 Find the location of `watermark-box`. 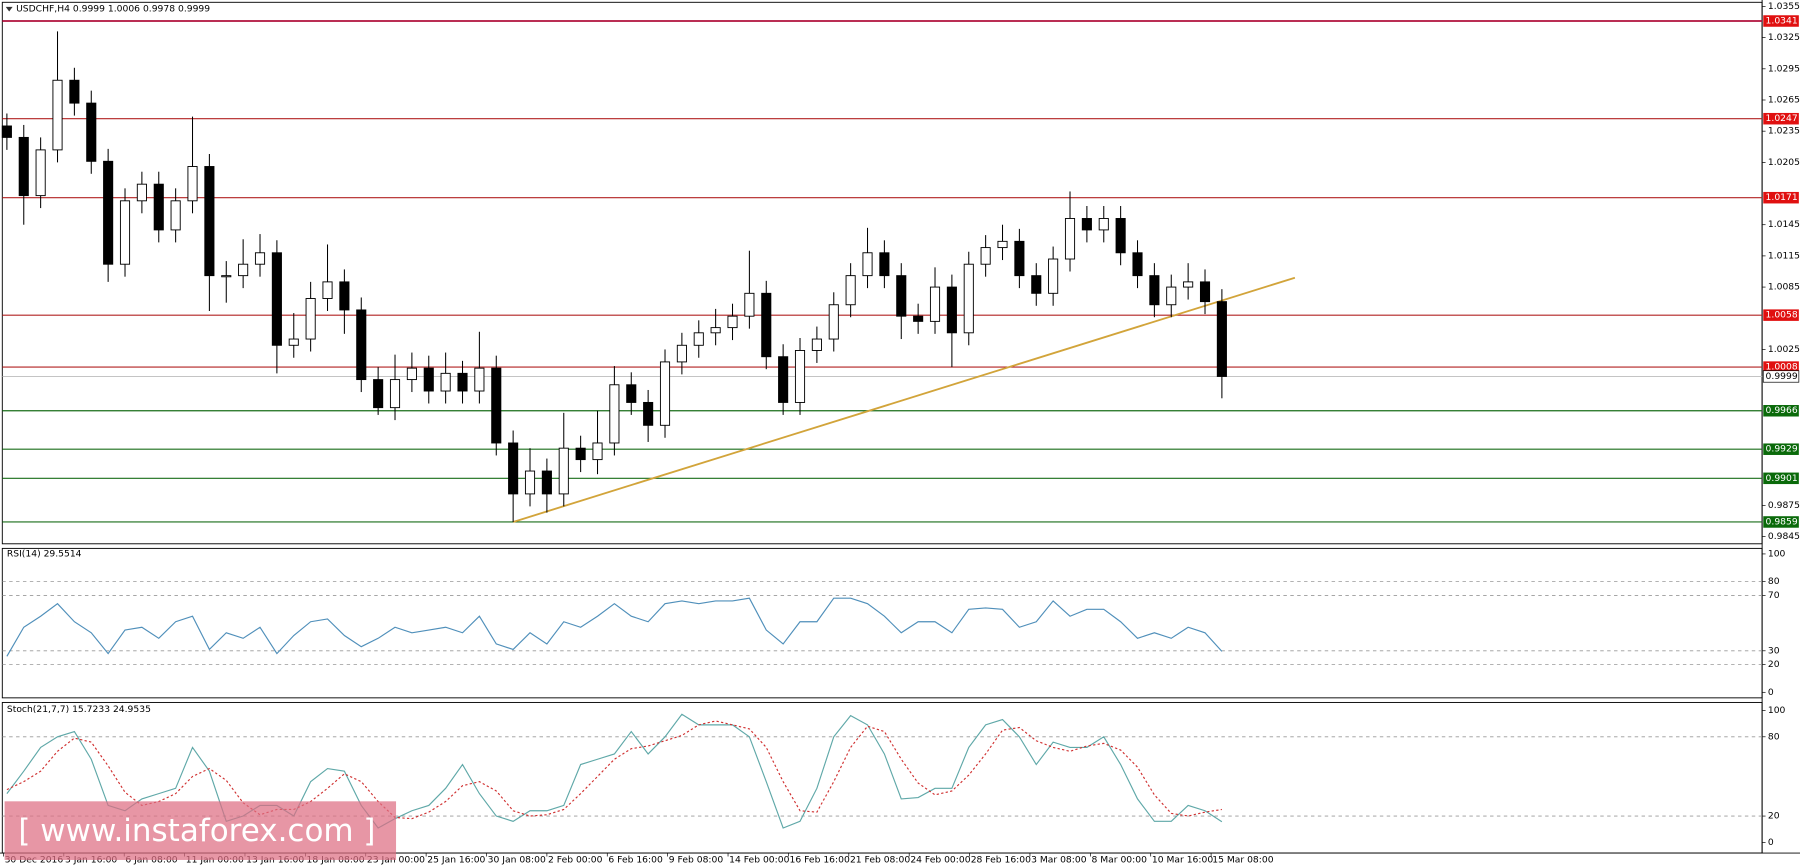

watermark-box is located at coordinates (200, 830).